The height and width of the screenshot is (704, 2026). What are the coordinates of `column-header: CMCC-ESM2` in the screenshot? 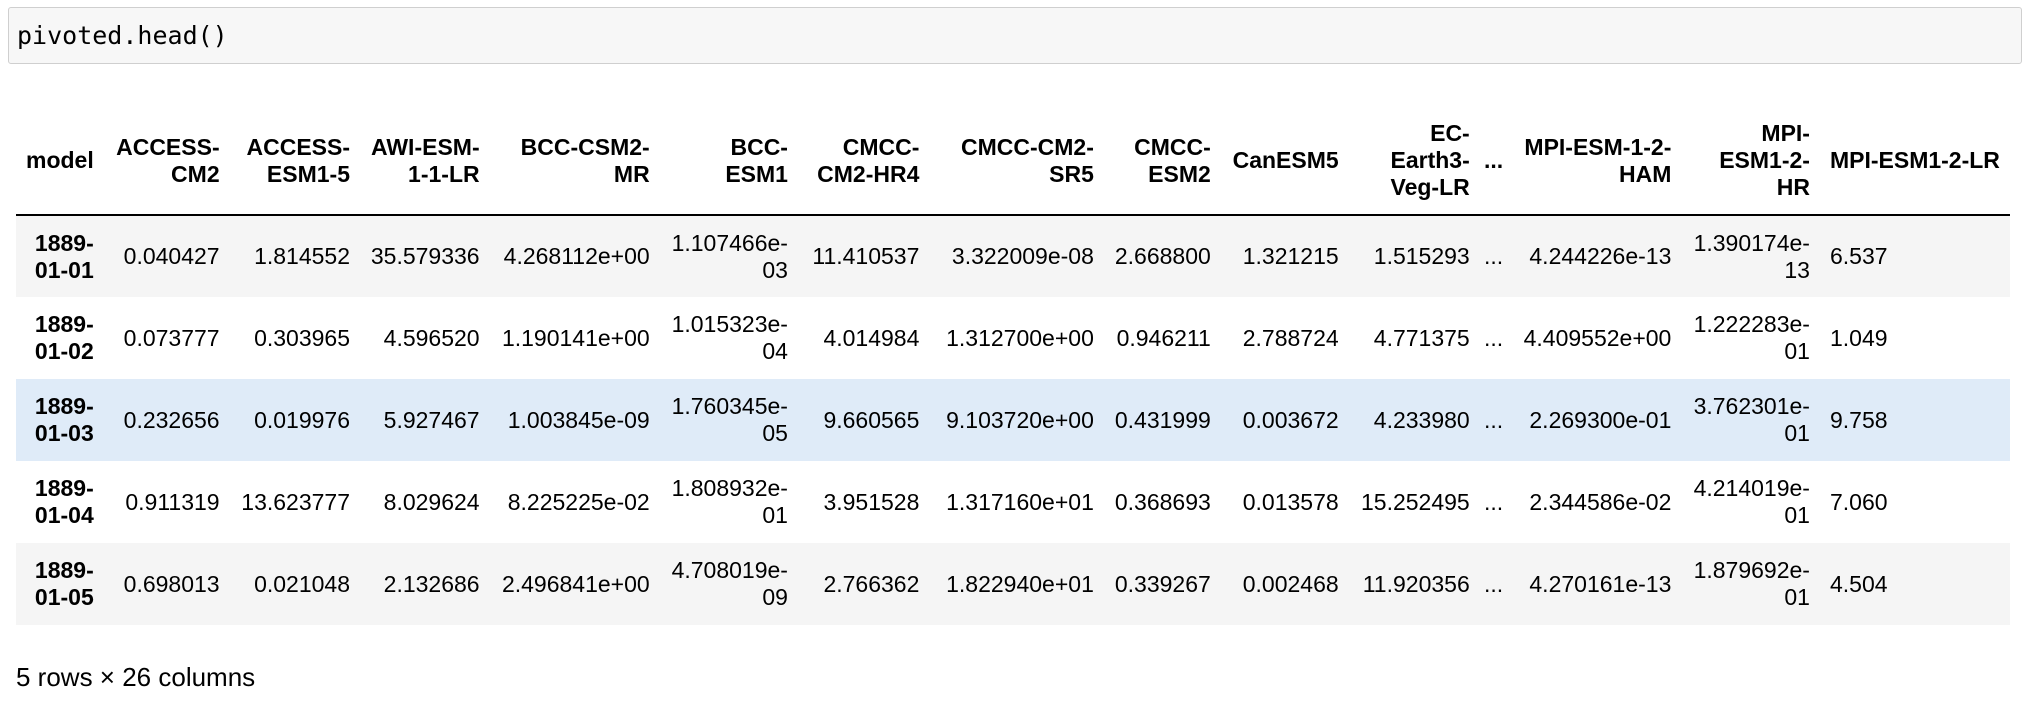 It's located at (1162, 161).